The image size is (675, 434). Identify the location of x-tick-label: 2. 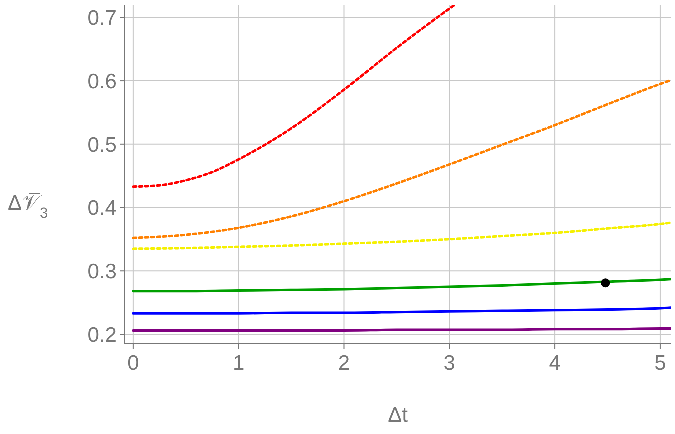
(344, 363).